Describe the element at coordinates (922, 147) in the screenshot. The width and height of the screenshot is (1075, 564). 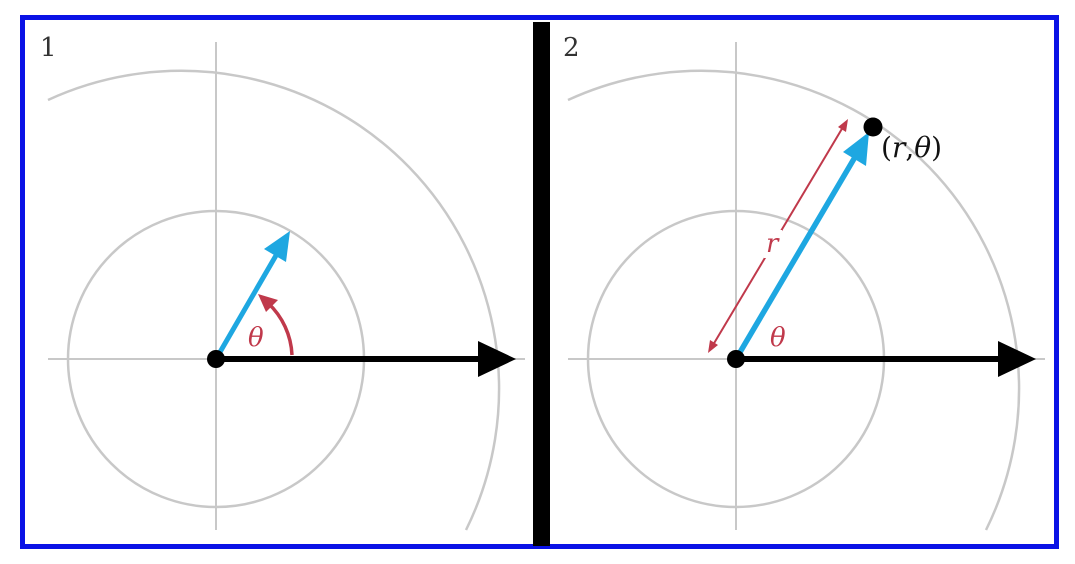
I see `point-label-theta: θ` at that location.